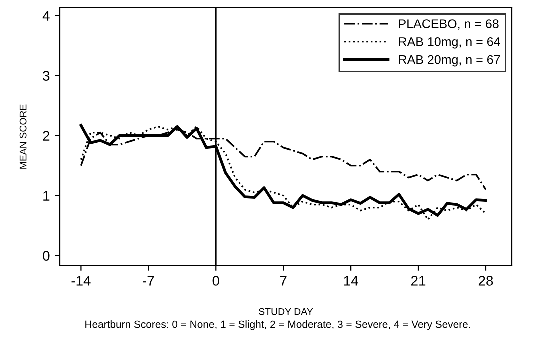  Describe the element at coordinates (351, 281) in the screenshot. I see `x-tick-label: 14` at that location.